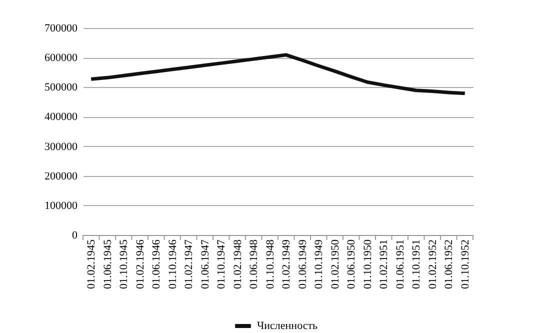 Image resolution: width=558 pixels, height=333 pixels. I want to click on x-tick-label: 01.10.1946, so click(172, 264).